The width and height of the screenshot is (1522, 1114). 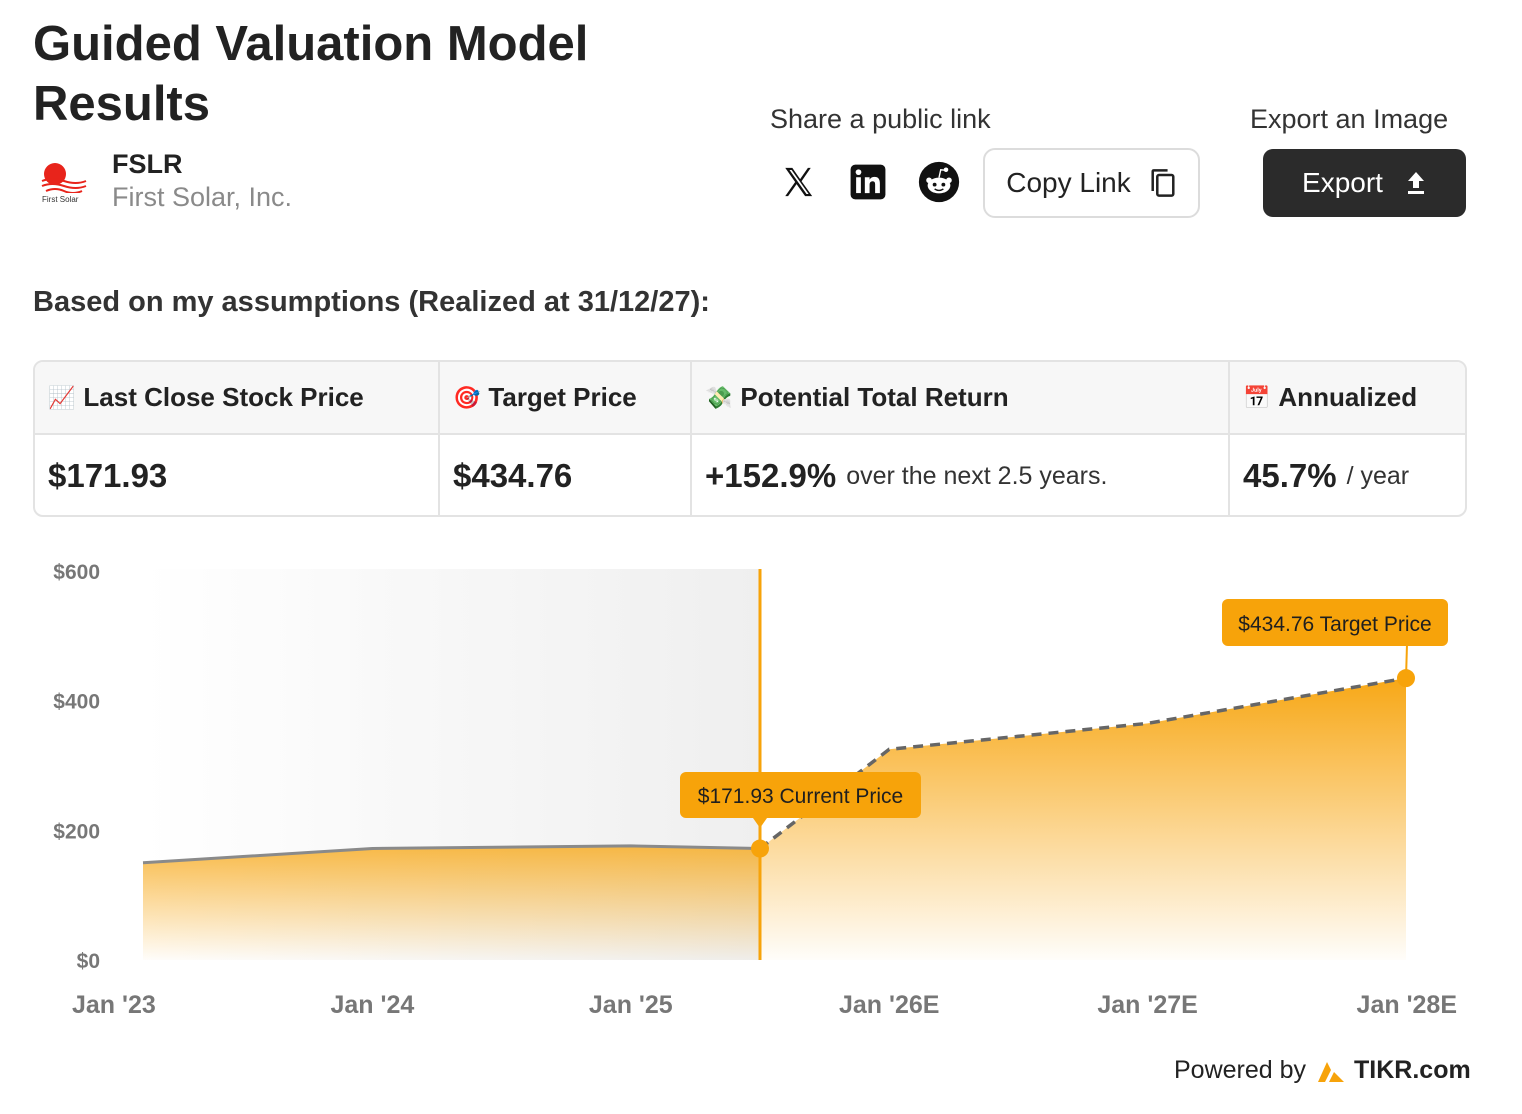 I want to click on potential-return-value: +152.9% over the next 2.5 years., so click(x=961, y=475).